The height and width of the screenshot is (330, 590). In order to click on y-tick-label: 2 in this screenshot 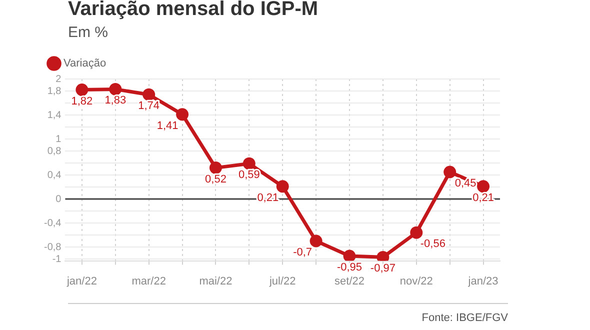, I will do `click(59, 79)`.